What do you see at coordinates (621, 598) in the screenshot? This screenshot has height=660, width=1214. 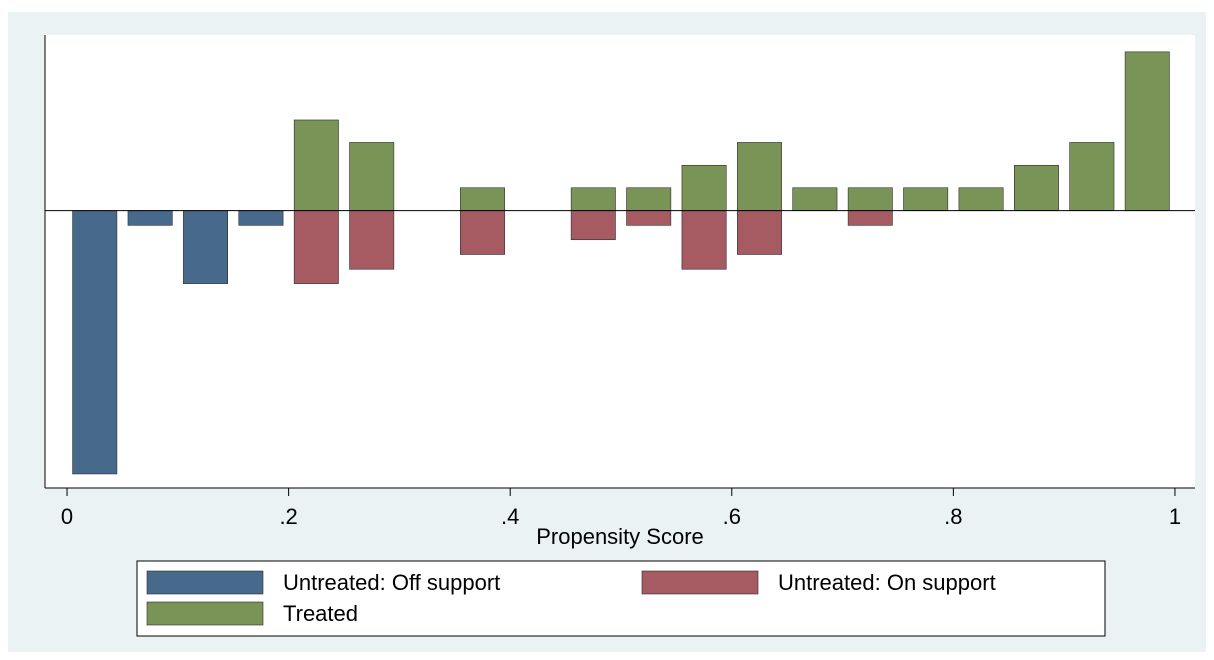 I see `legend-box` at bounding box center [621, 598].